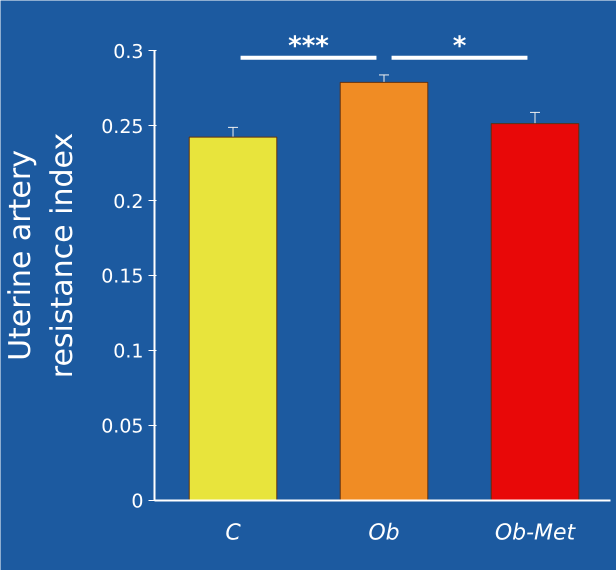 Image resolution: width=616 pixels, height=570 pixels. I want to click on annotation: ***, so click(309, 47).